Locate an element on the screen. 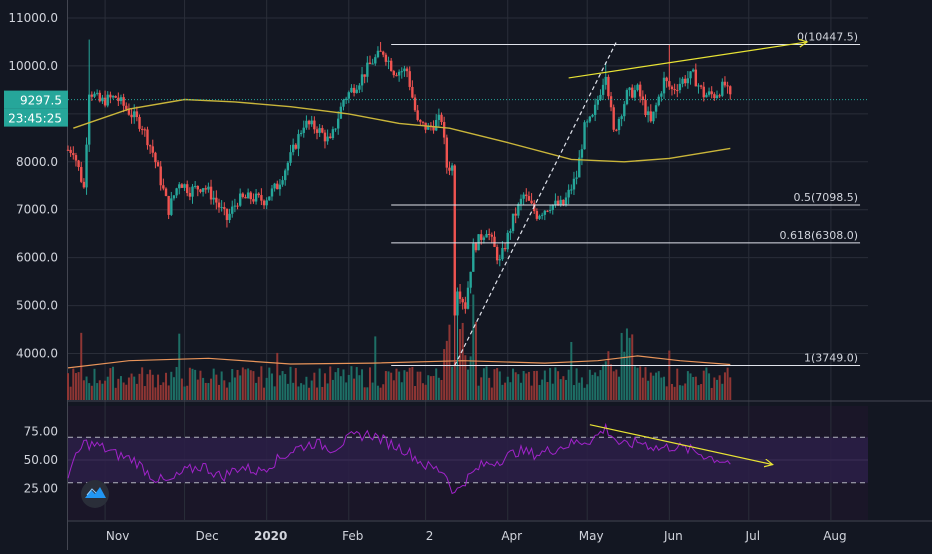 The height and width of the screenshot is (554, 932). price-tick-label: 8000.0 is located at coordinates (37, 162).